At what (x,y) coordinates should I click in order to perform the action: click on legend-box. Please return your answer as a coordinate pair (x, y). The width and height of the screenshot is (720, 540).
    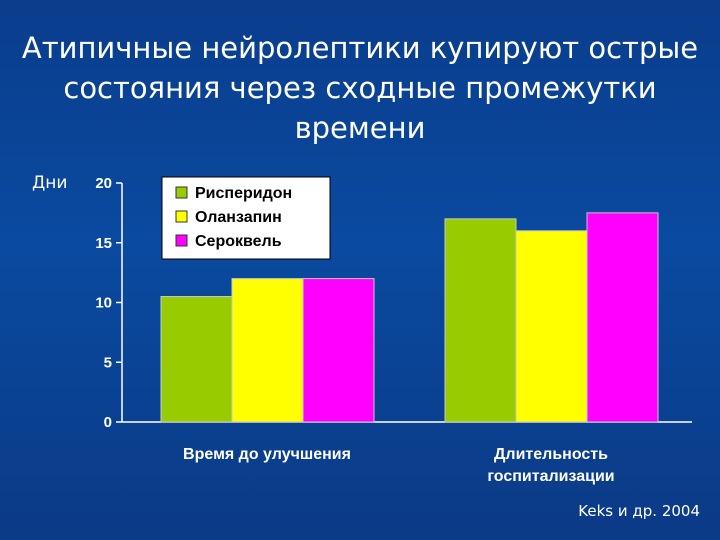
    Looking at the image, I should click on (246, 218).